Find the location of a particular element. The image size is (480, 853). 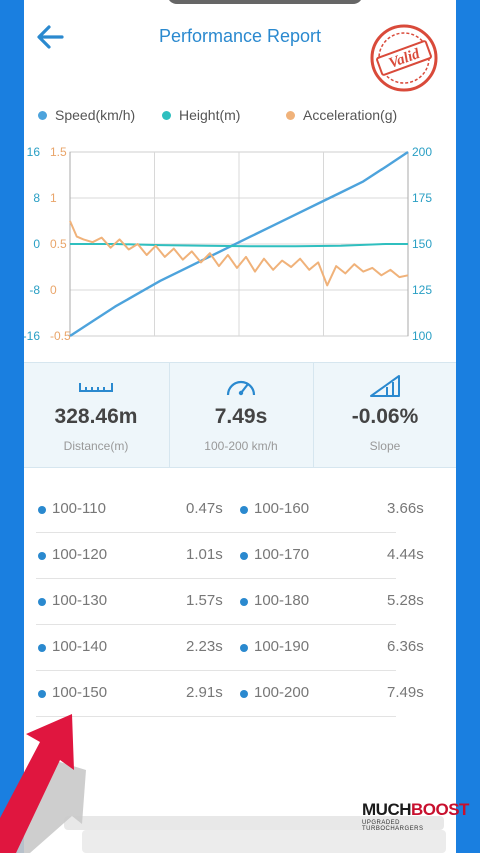

arrow-left-icon is located at coordinates (50, 37).